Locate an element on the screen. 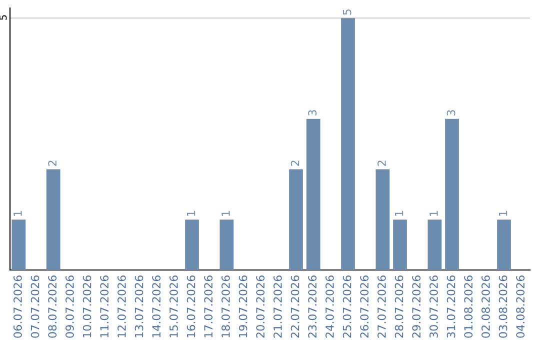 The height and width of the screenshot is (340, 540). x-tick-label: 28.07.2026 is located at coordinates (399, 307).